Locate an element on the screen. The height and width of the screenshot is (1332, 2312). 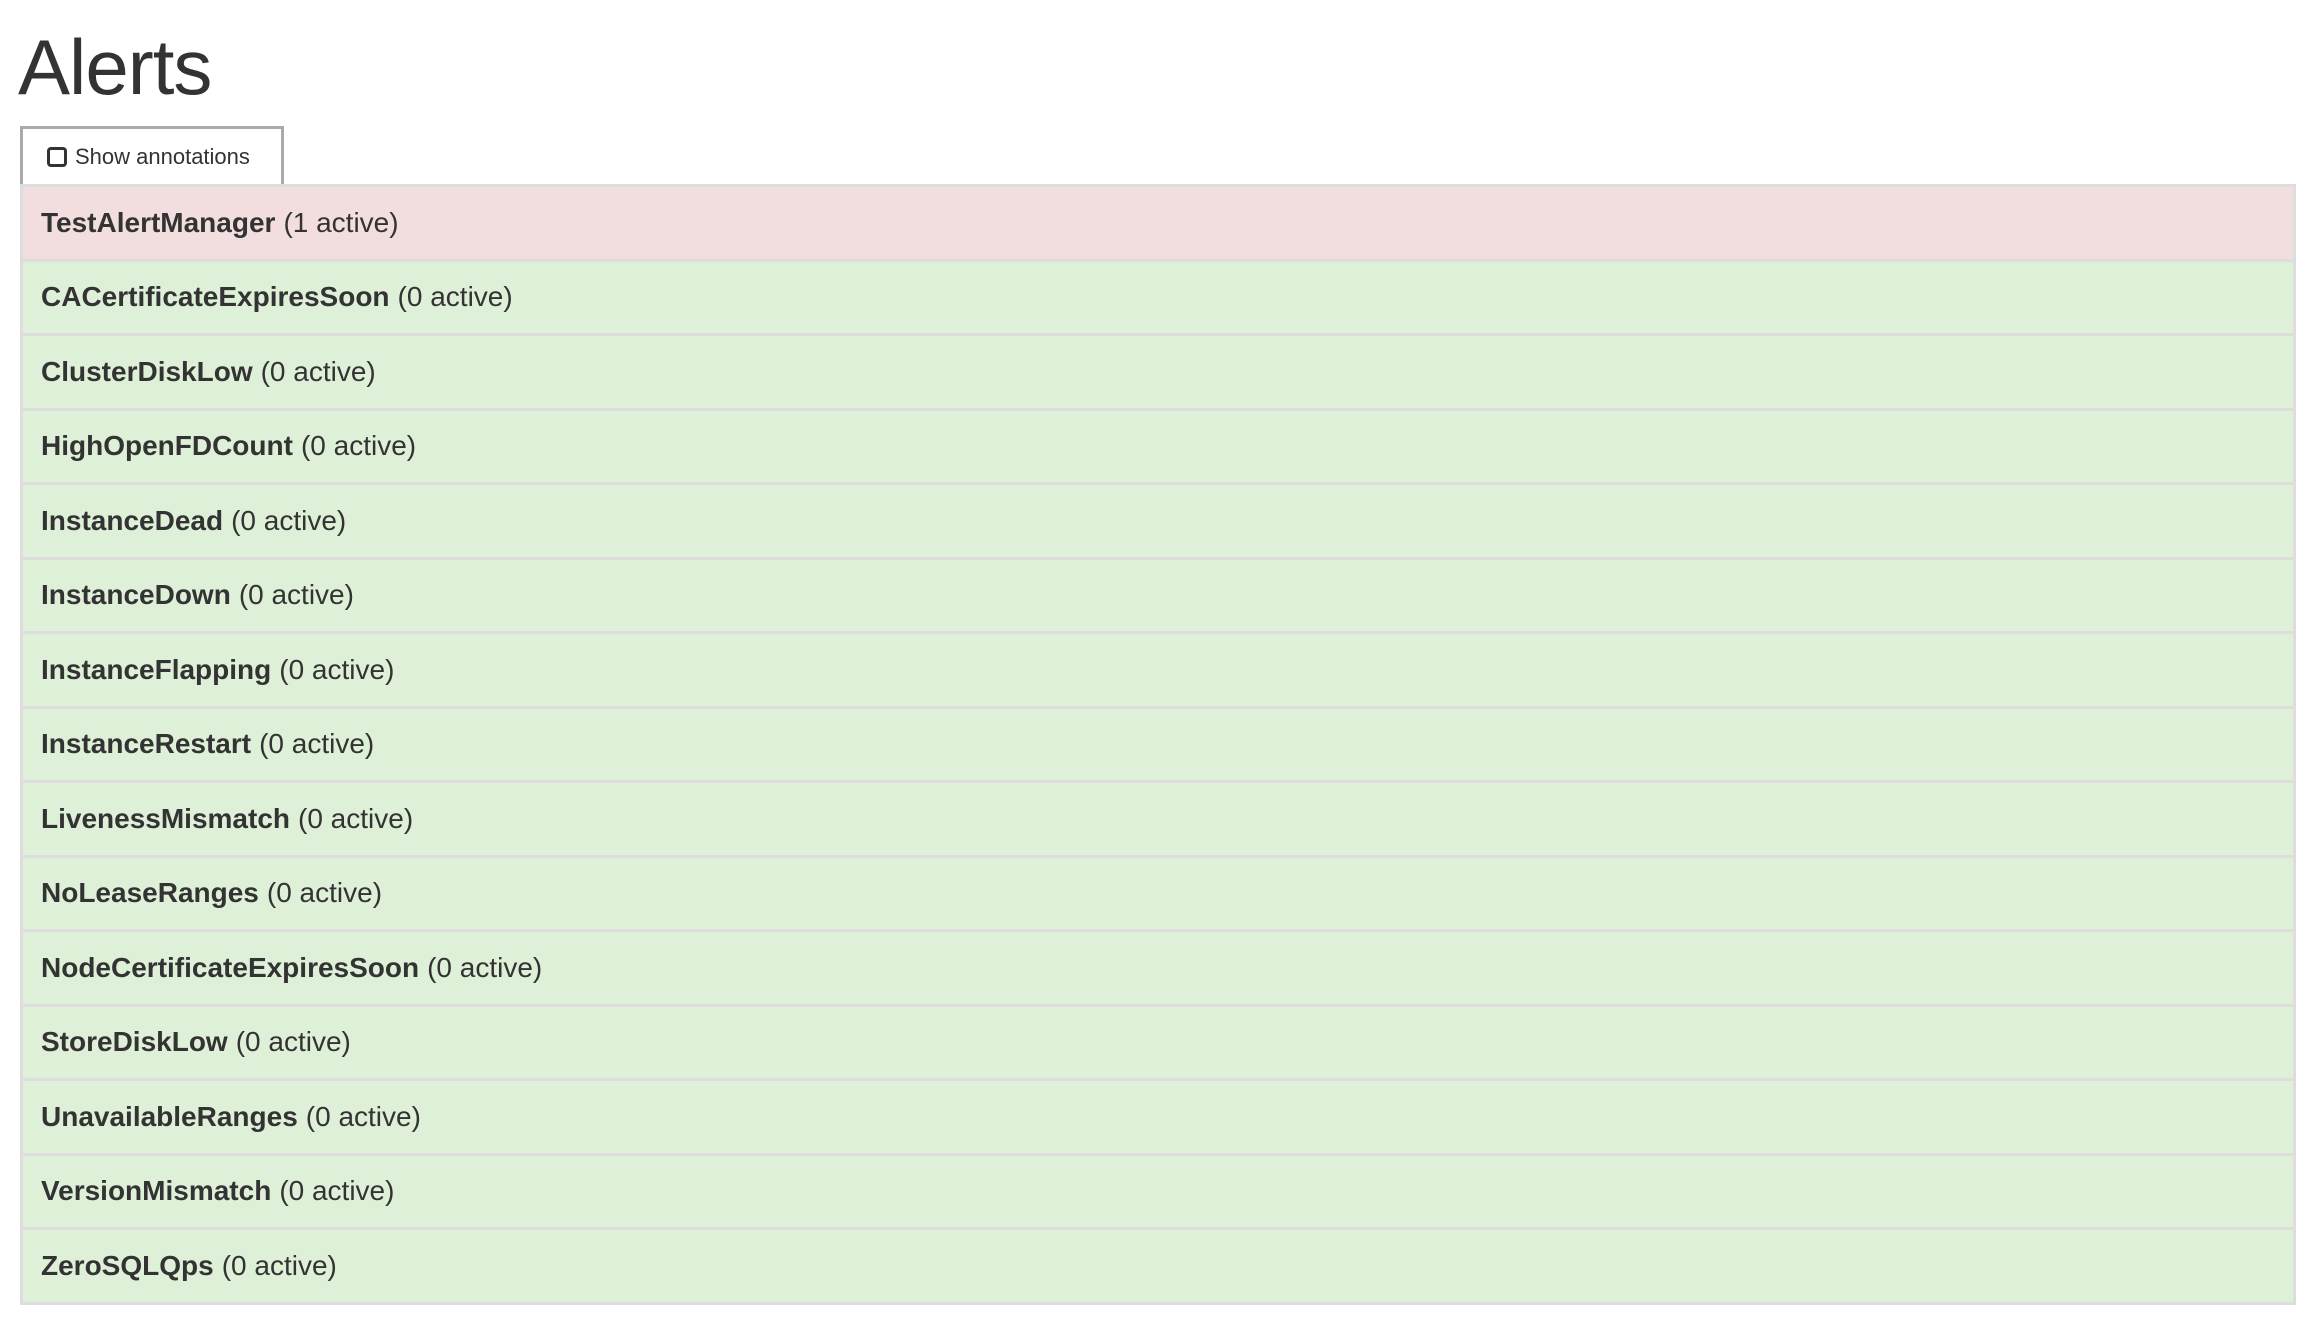
alert-row: ClusterDiskLow (0 active) is located at coordinates (1158, 370).